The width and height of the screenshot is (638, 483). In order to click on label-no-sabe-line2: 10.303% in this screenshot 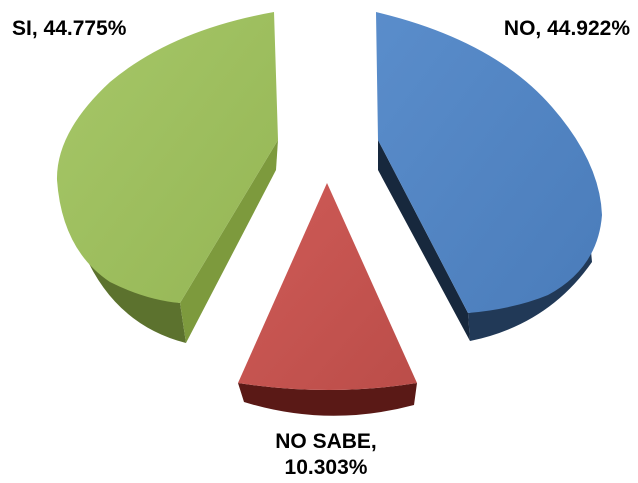, I will do `click(326, 467)`.